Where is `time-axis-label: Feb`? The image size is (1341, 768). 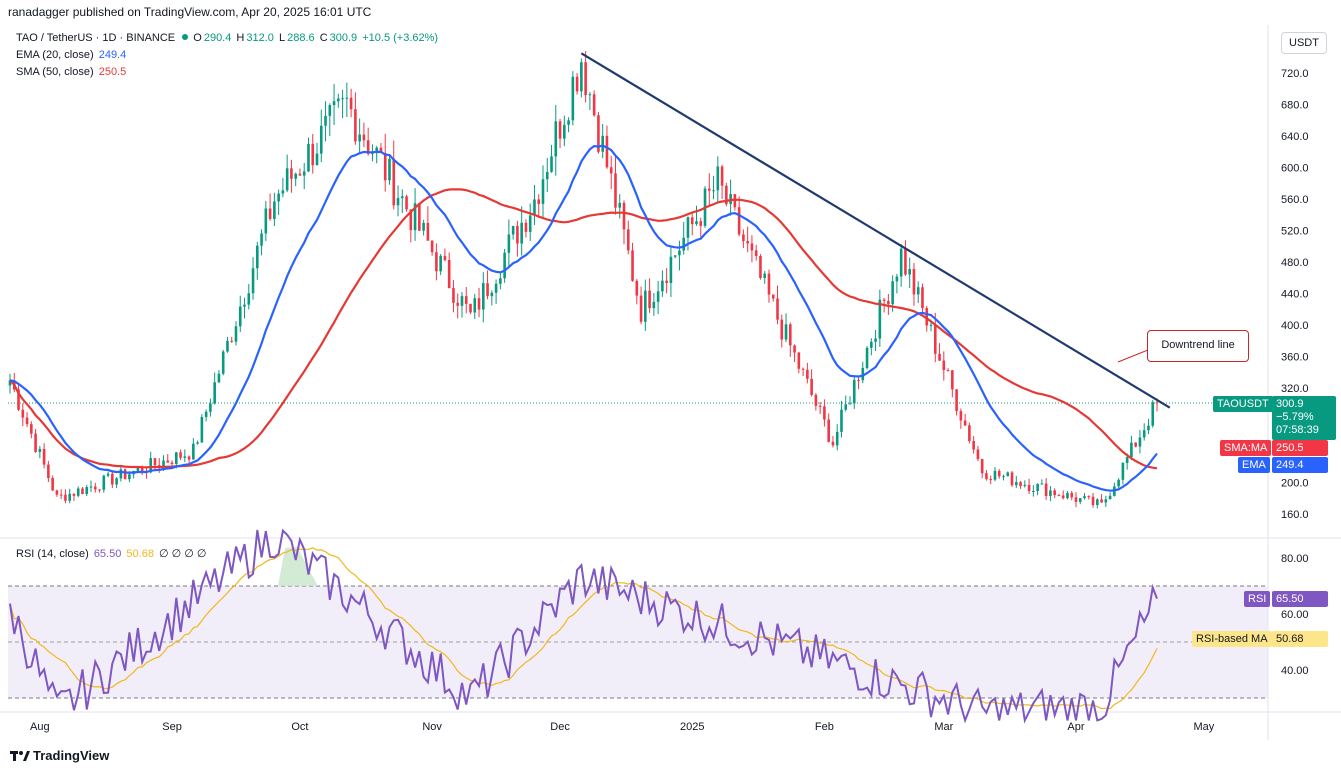
time-axis-label: Feb is located at coordinates (824, 727).